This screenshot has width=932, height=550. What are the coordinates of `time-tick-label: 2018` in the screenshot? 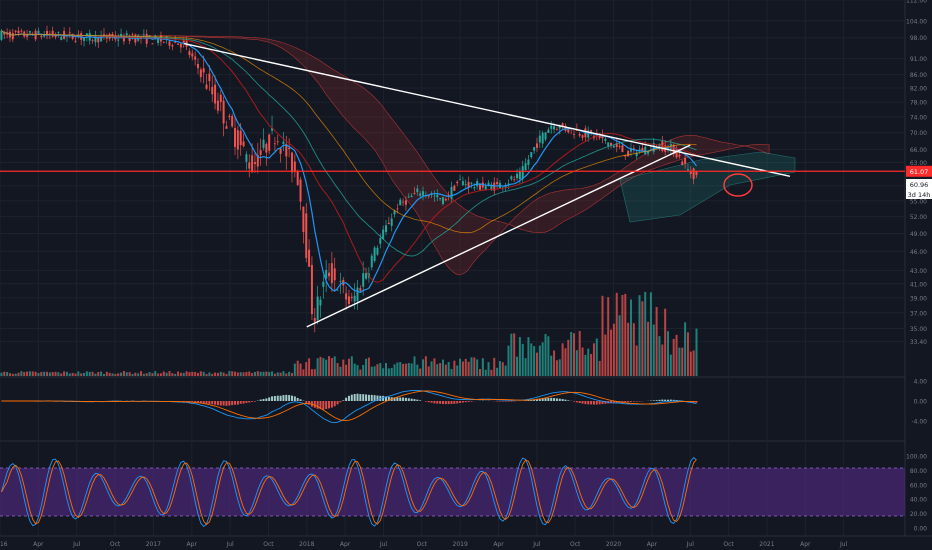 It's located at (306, 544).